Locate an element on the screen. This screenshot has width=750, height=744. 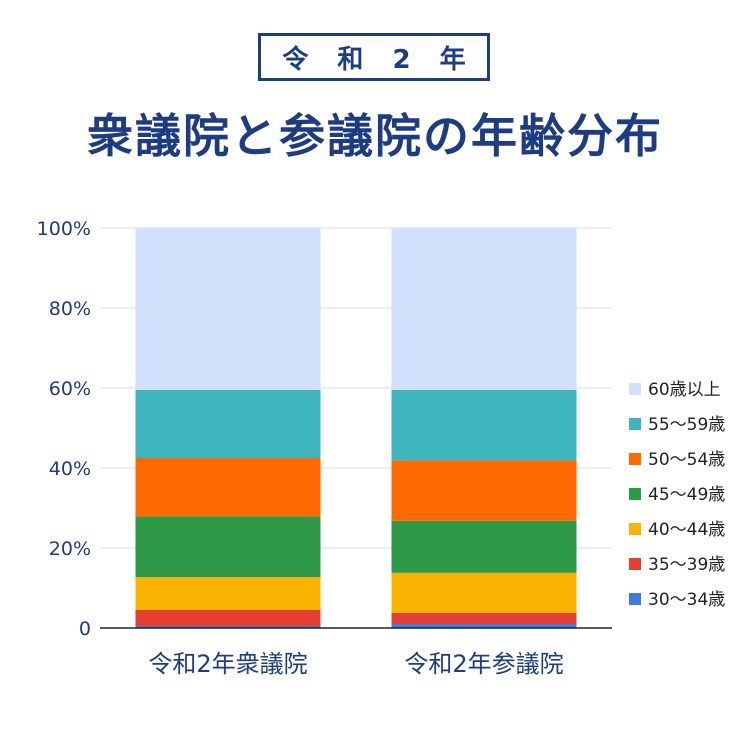
legend-label: 40〜44歳 is located at coordinates (686, 530).